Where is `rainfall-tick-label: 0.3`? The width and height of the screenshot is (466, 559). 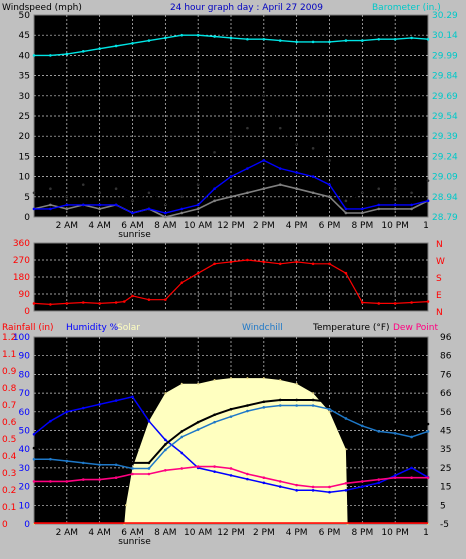
rainfall-tick-label: 0.3 is located at coordinates (9, 474).